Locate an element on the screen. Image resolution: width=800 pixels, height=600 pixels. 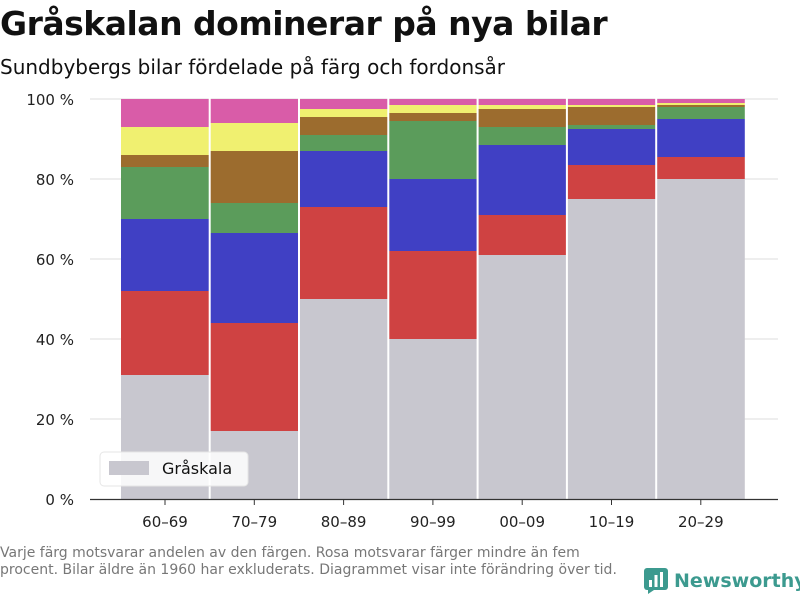
y-tick-label: 100 % is located at coordinates (50, 100).